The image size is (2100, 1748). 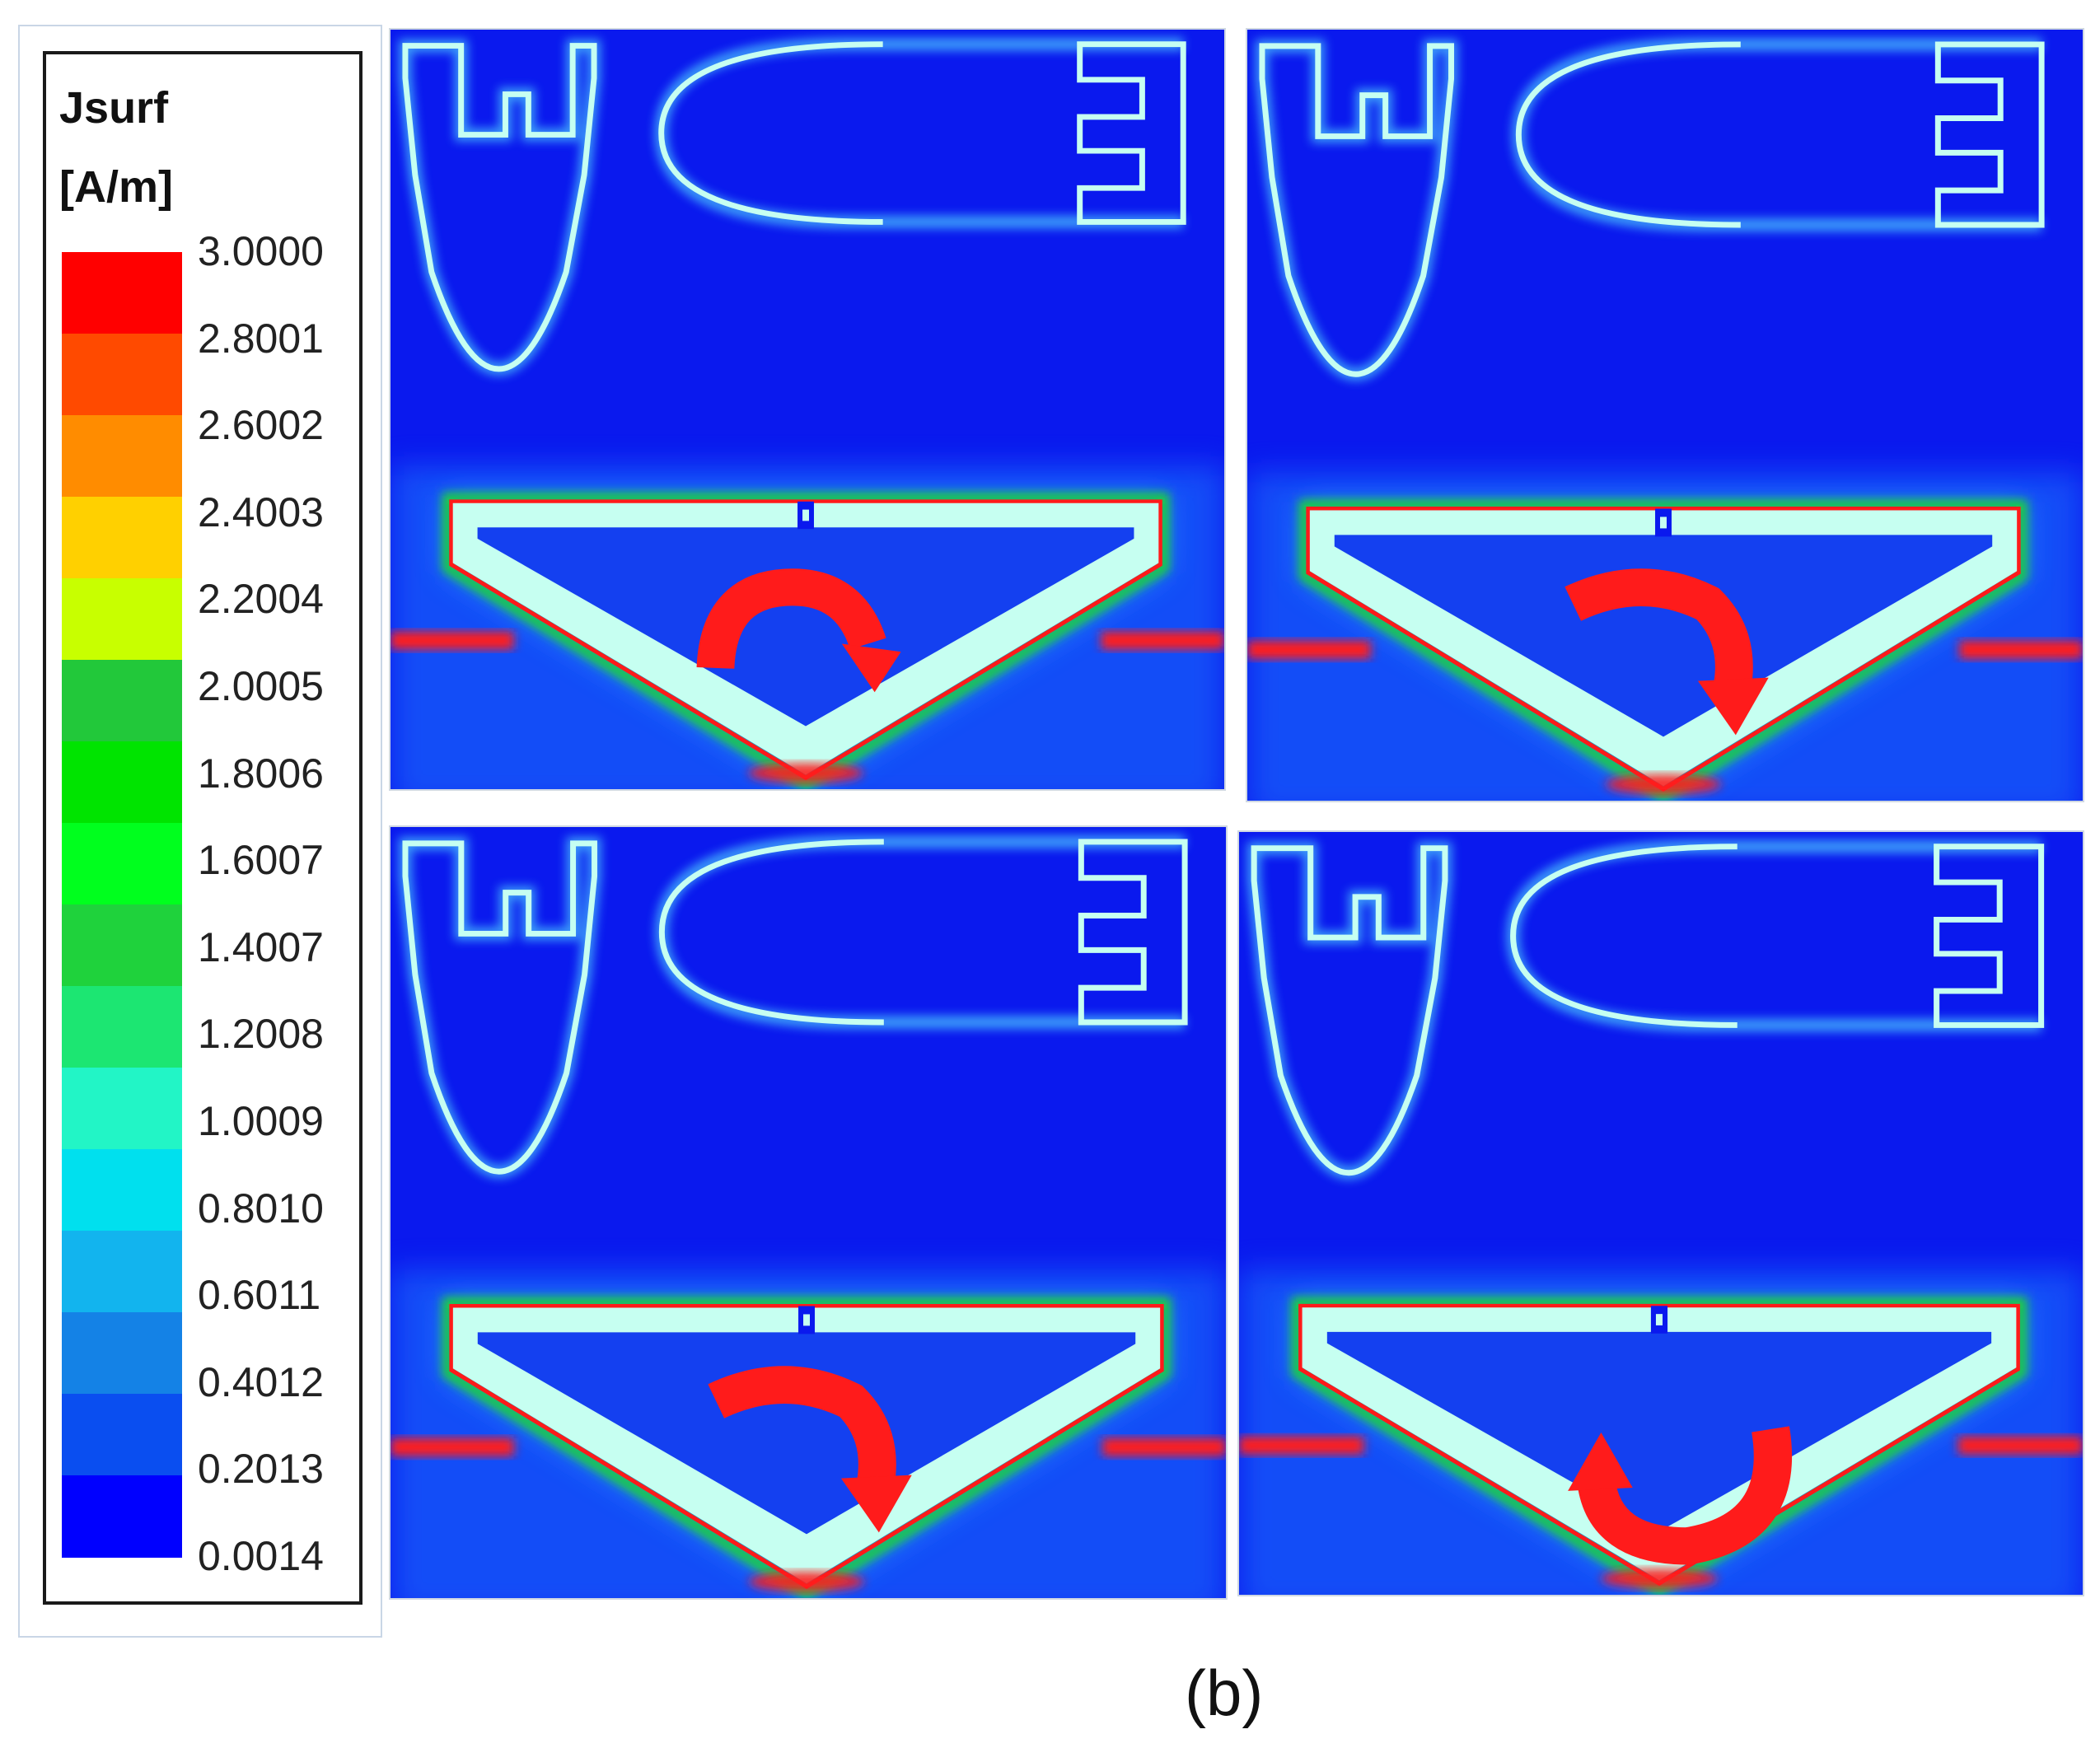 What do you see at coordinates (261, 860) in the screenshot?
I see `colorbar-tick-label: 1.6007` at bounding box center [261, 860].